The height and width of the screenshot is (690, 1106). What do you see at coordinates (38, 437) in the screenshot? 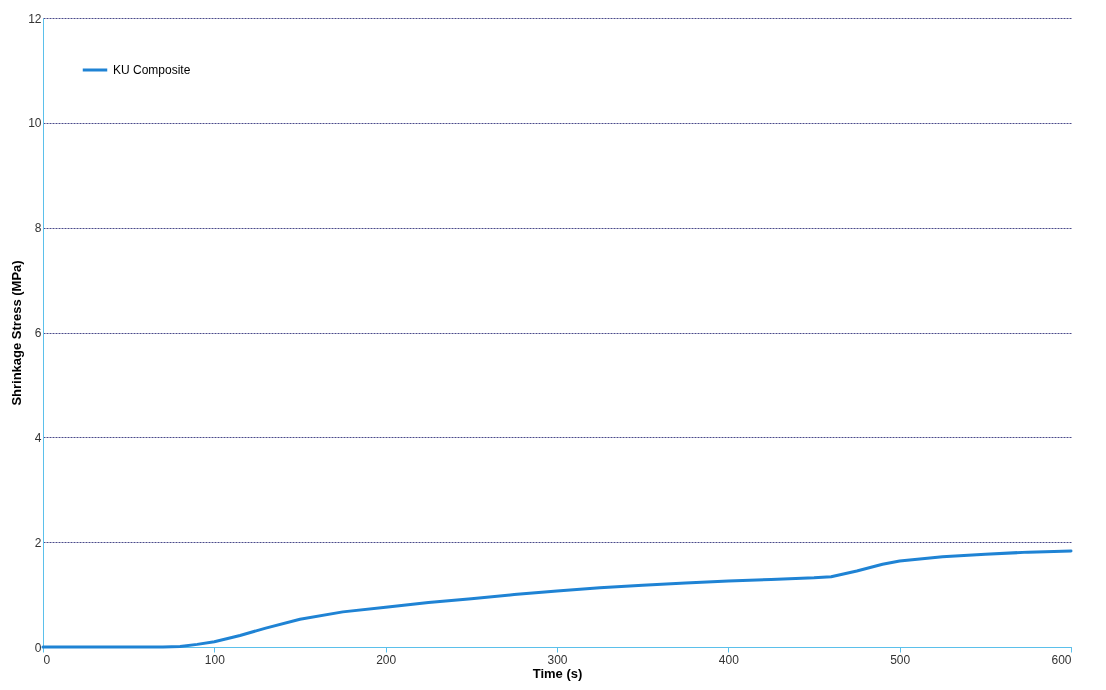
I see `y-tick-label: 4` at bounding box center [38, 437].